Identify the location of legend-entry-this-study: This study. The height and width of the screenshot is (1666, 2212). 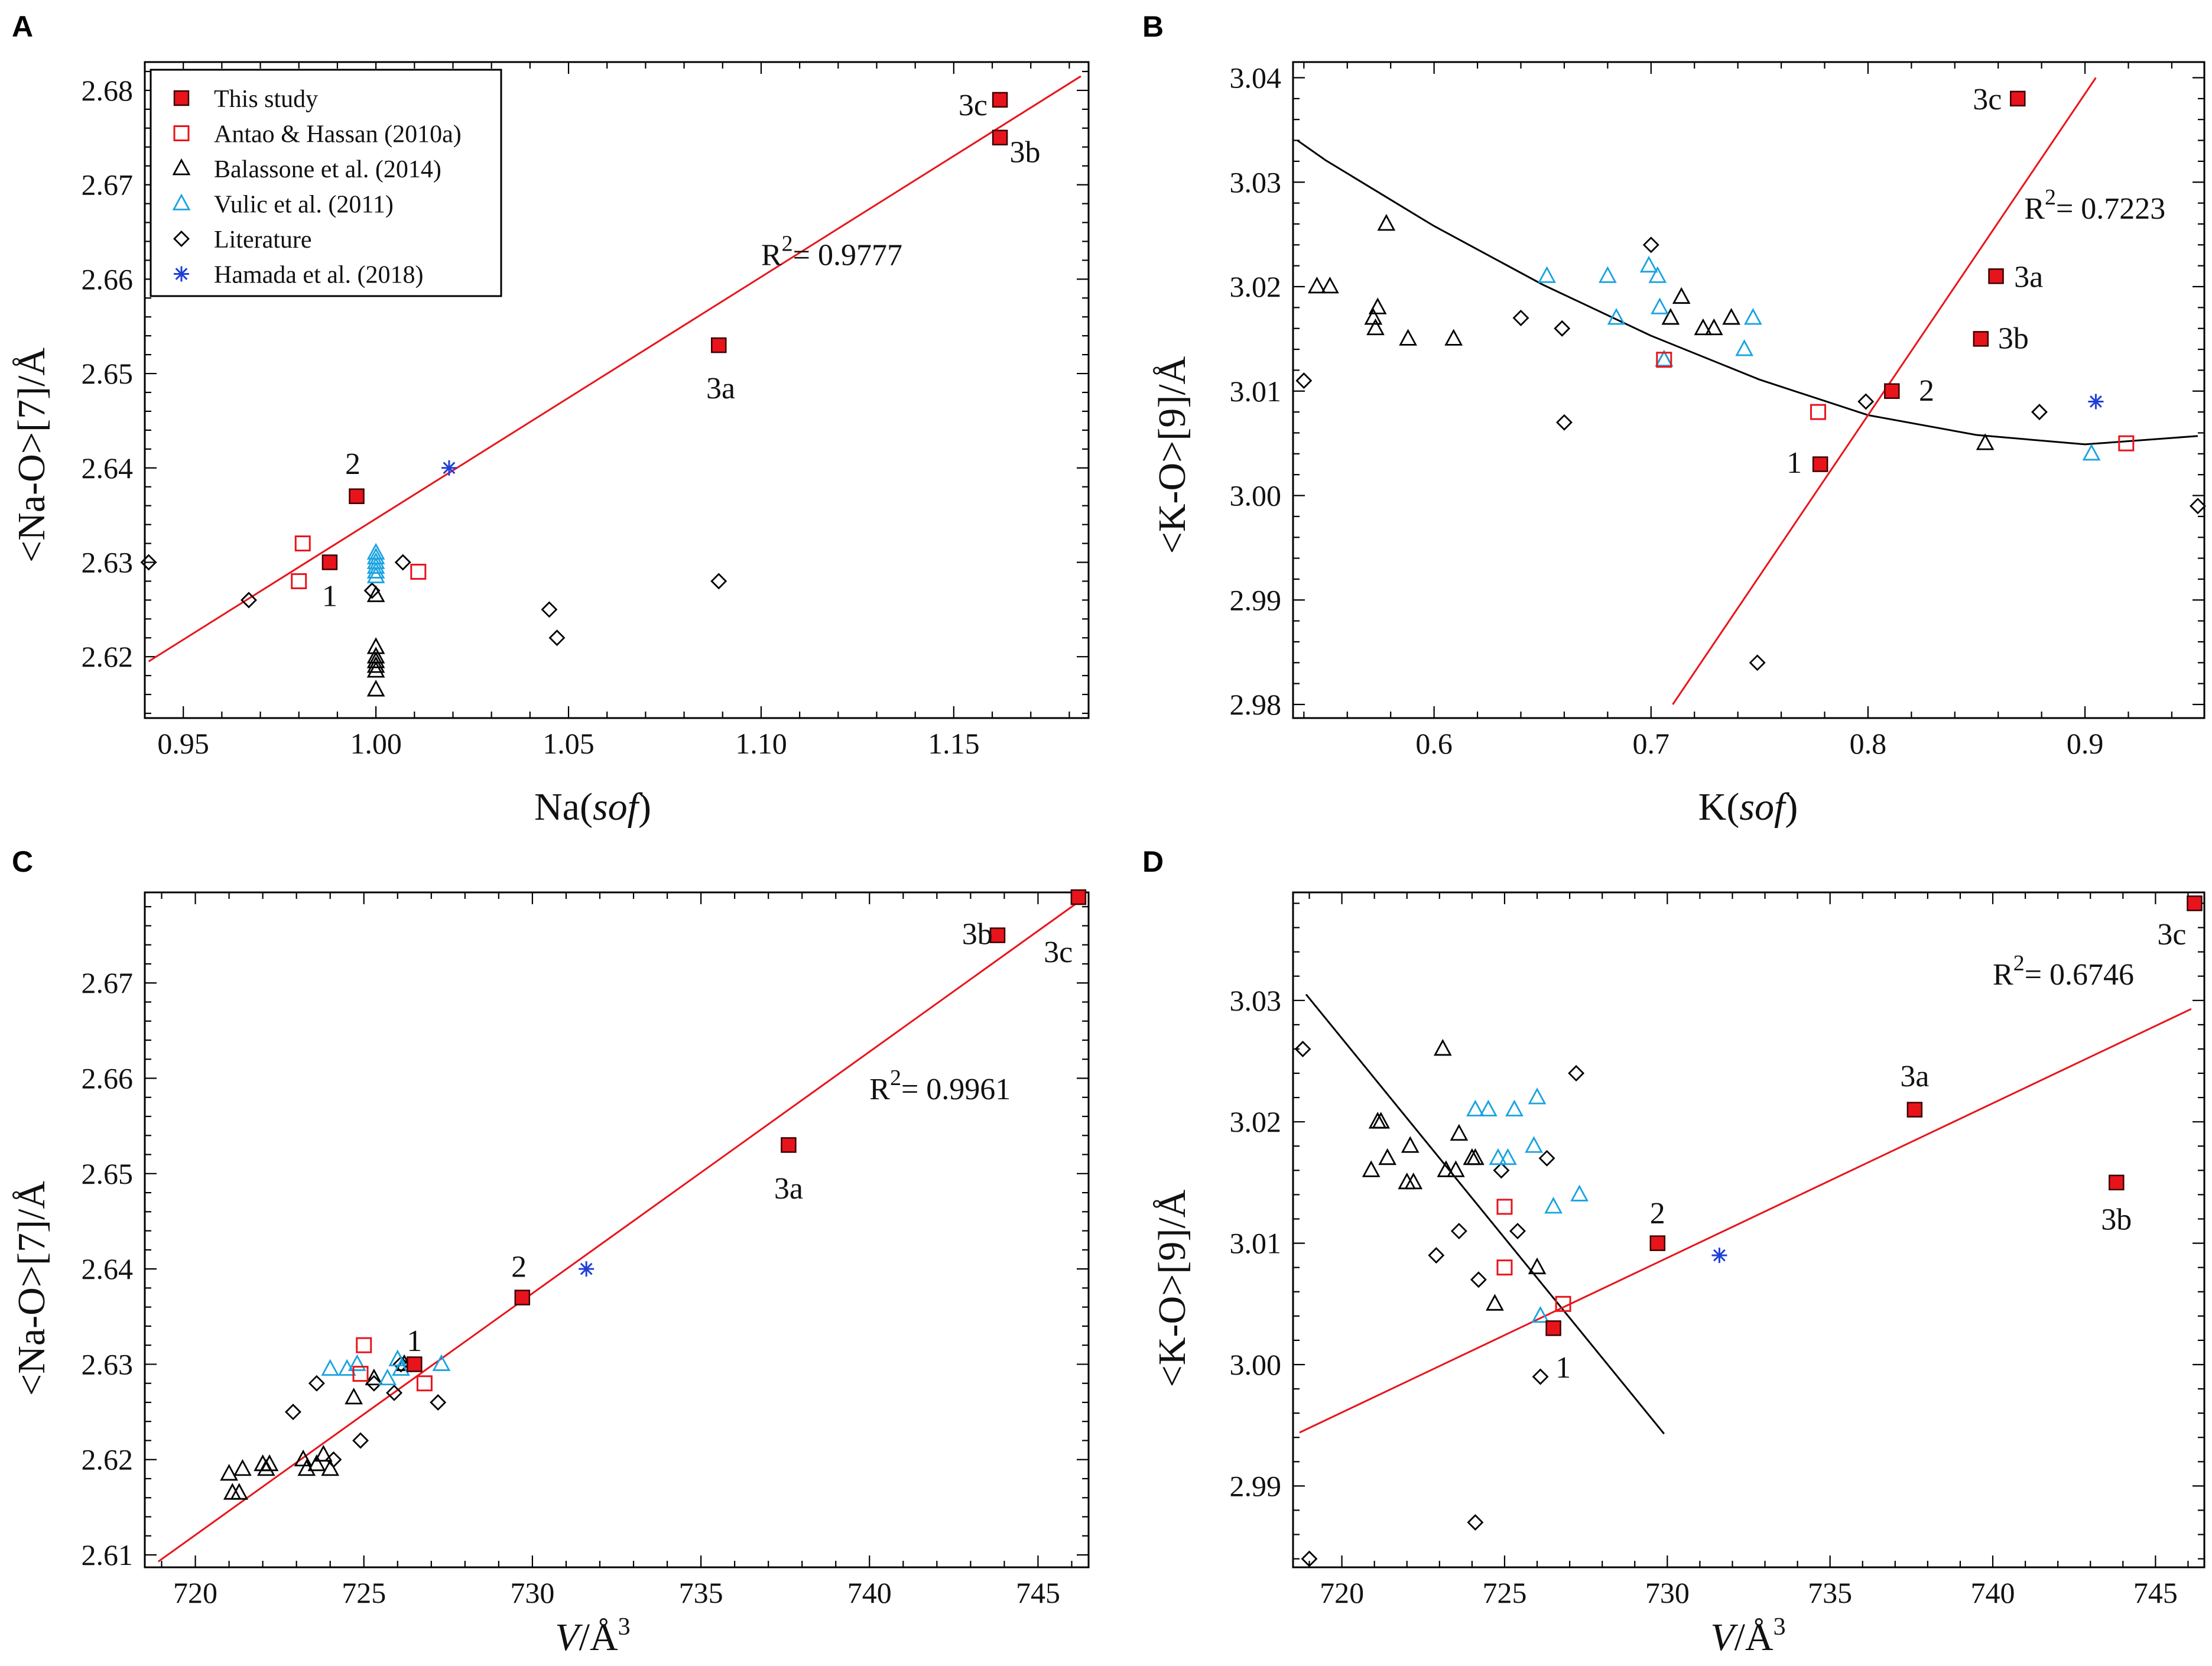
(266, 99).